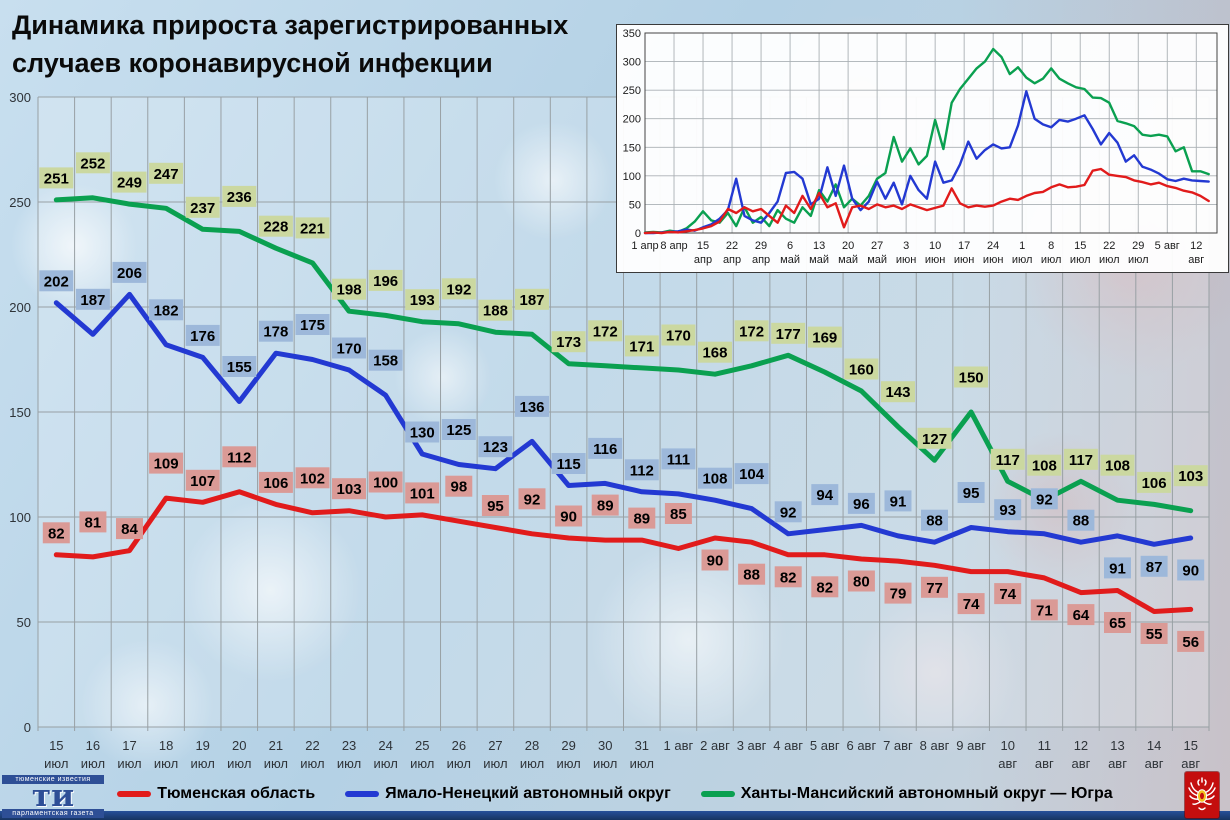  Describe the element at coordinates (1117, 466) in the screenshot. I see `svg-text: 108` at that location.